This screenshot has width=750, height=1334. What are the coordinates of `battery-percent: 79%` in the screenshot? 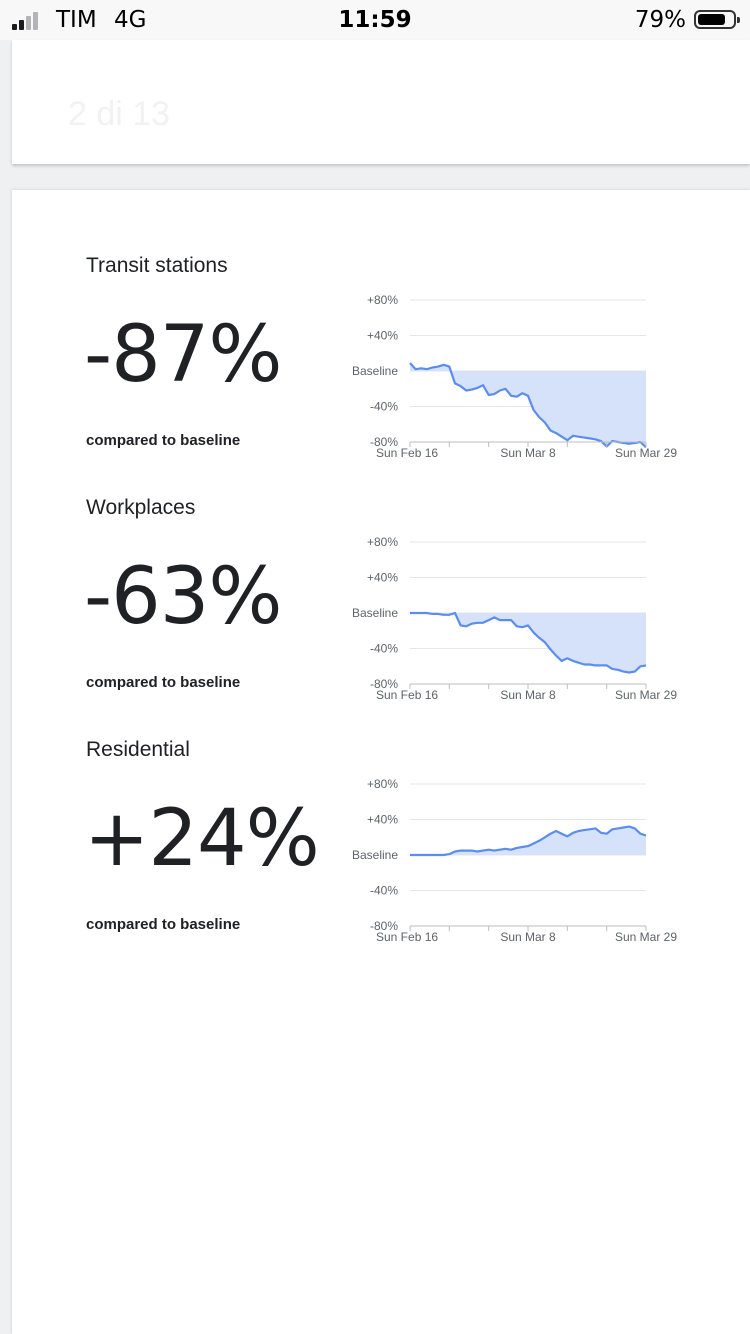 It's located at (660, 20).